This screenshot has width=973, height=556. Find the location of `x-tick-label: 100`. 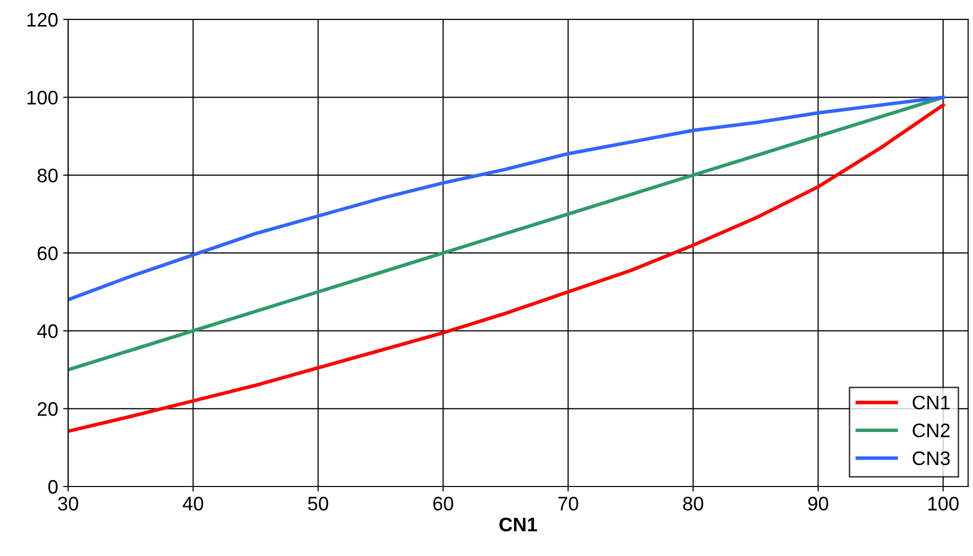

x-tick-label: 100 is located at coordinates (943, 503).